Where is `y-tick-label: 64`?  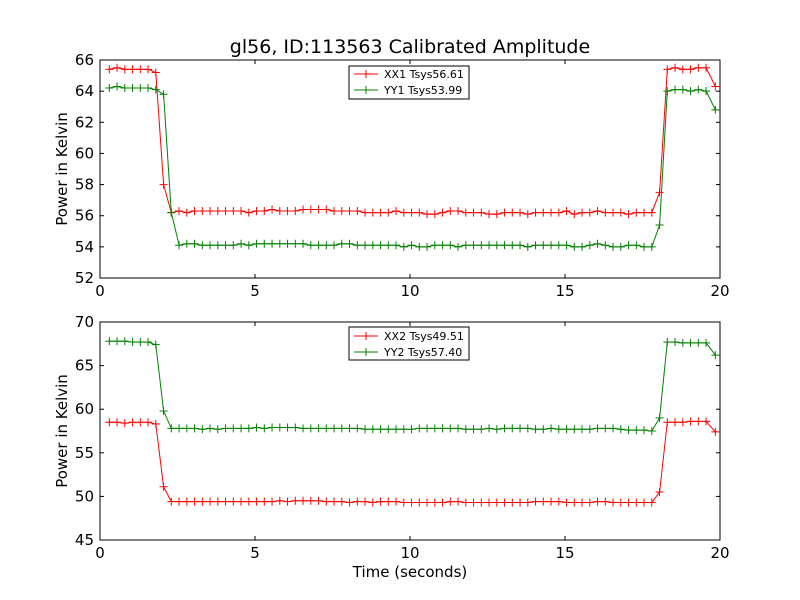 y-tick-label: 64 is located at coordinates (84, 91).